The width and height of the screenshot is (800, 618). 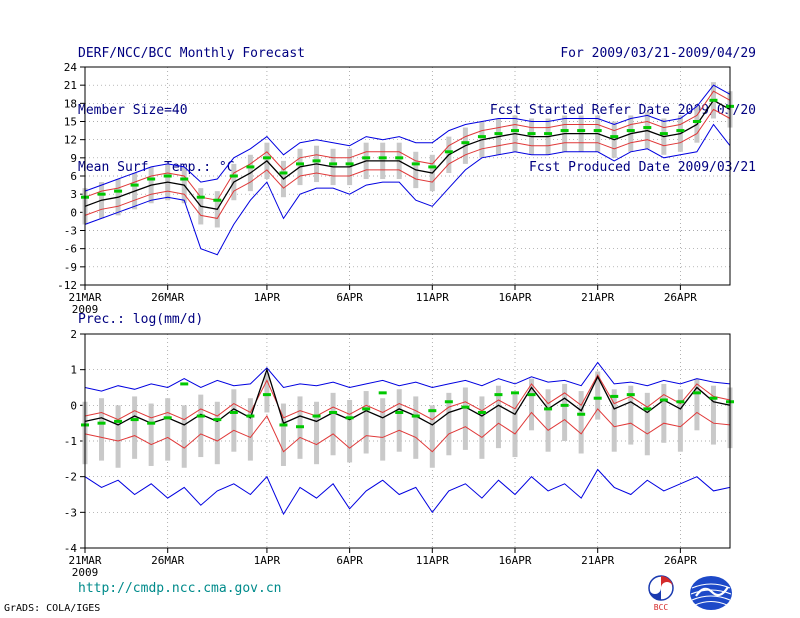 What do you see at coordinates (642, 167) in the screenshot?
I see `fcst-produced-date-label: Fcst Produced Date 2009/03/21` at bounding box center [642, 167].